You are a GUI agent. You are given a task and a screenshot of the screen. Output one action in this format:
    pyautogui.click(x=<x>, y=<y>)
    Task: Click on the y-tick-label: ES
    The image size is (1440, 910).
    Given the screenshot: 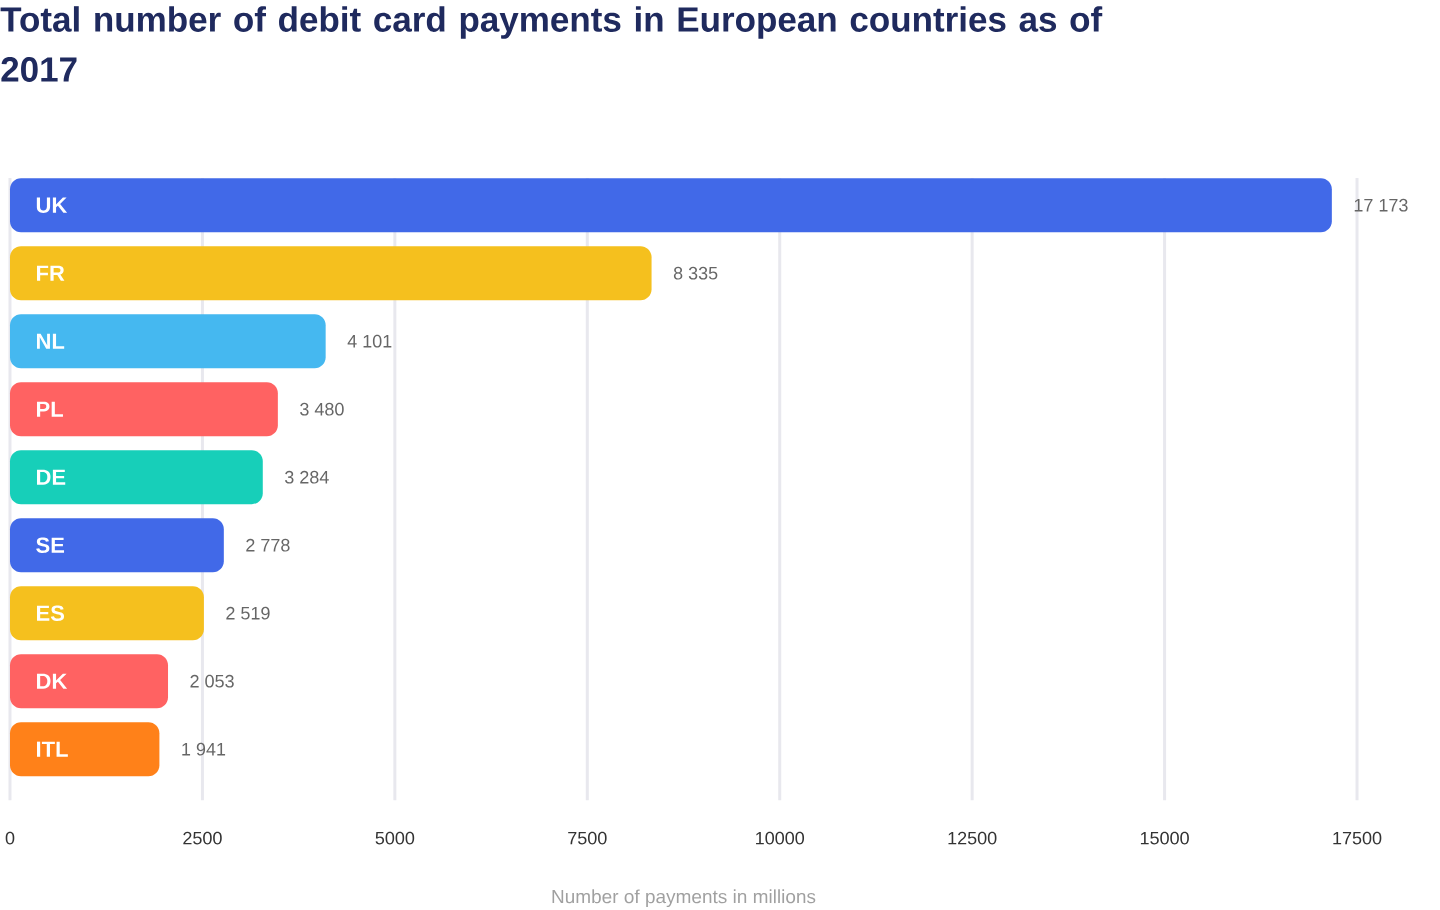 What is the action you would take?
    pyautogui.click(x=51, y=613)
    